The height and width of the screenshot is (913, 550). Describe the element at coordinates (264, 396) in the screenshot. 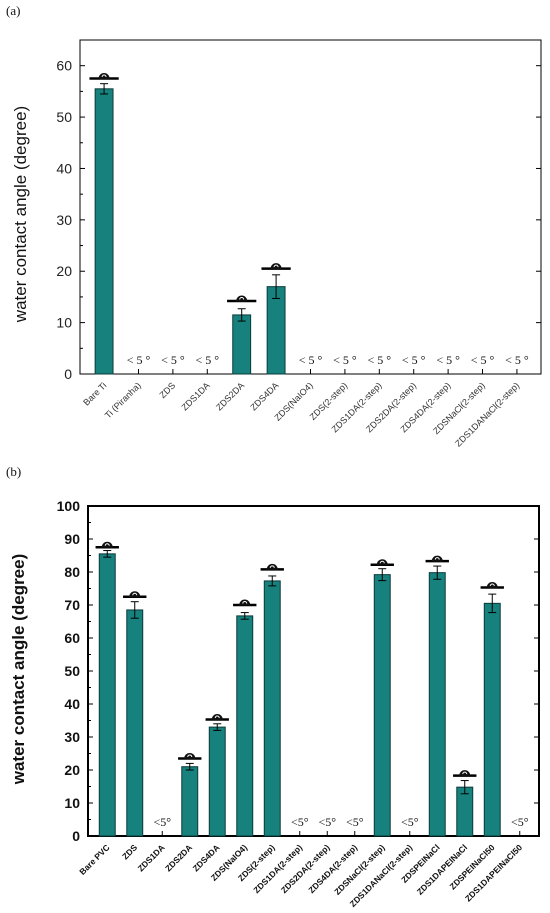

I see `panel-a-category-label: ZDS4DA` at that location.